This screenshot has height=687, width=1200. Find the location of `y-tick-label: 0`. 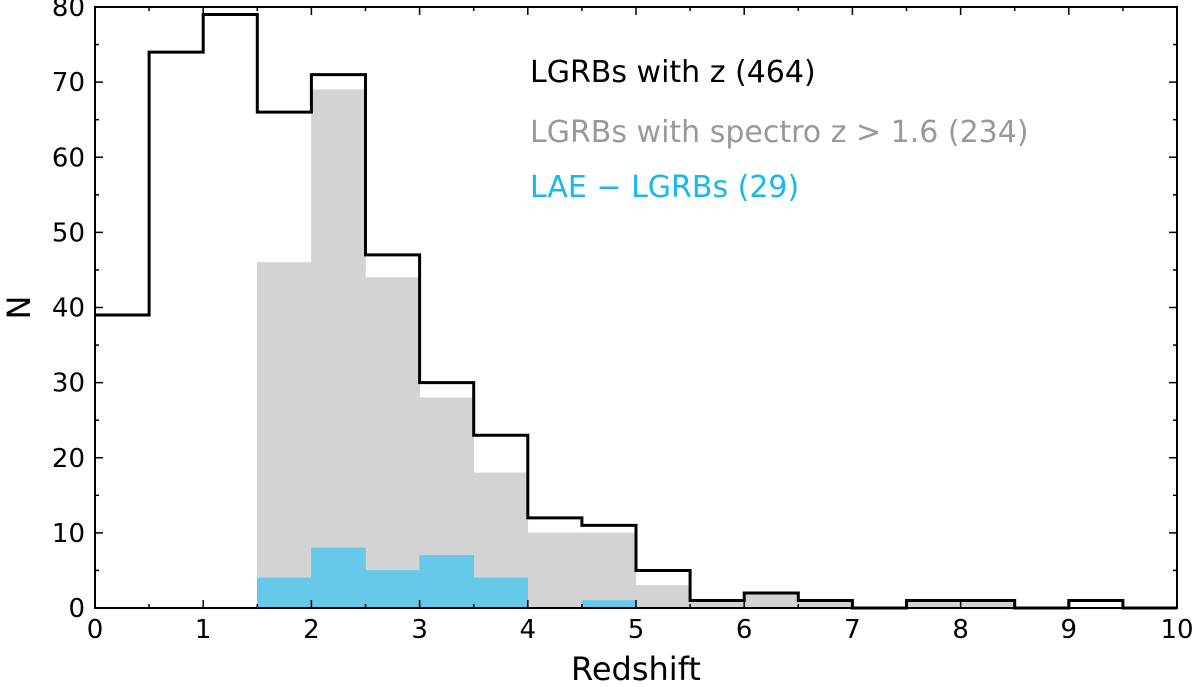

y-tick-label: 0 is located at coordinates (76, 609).